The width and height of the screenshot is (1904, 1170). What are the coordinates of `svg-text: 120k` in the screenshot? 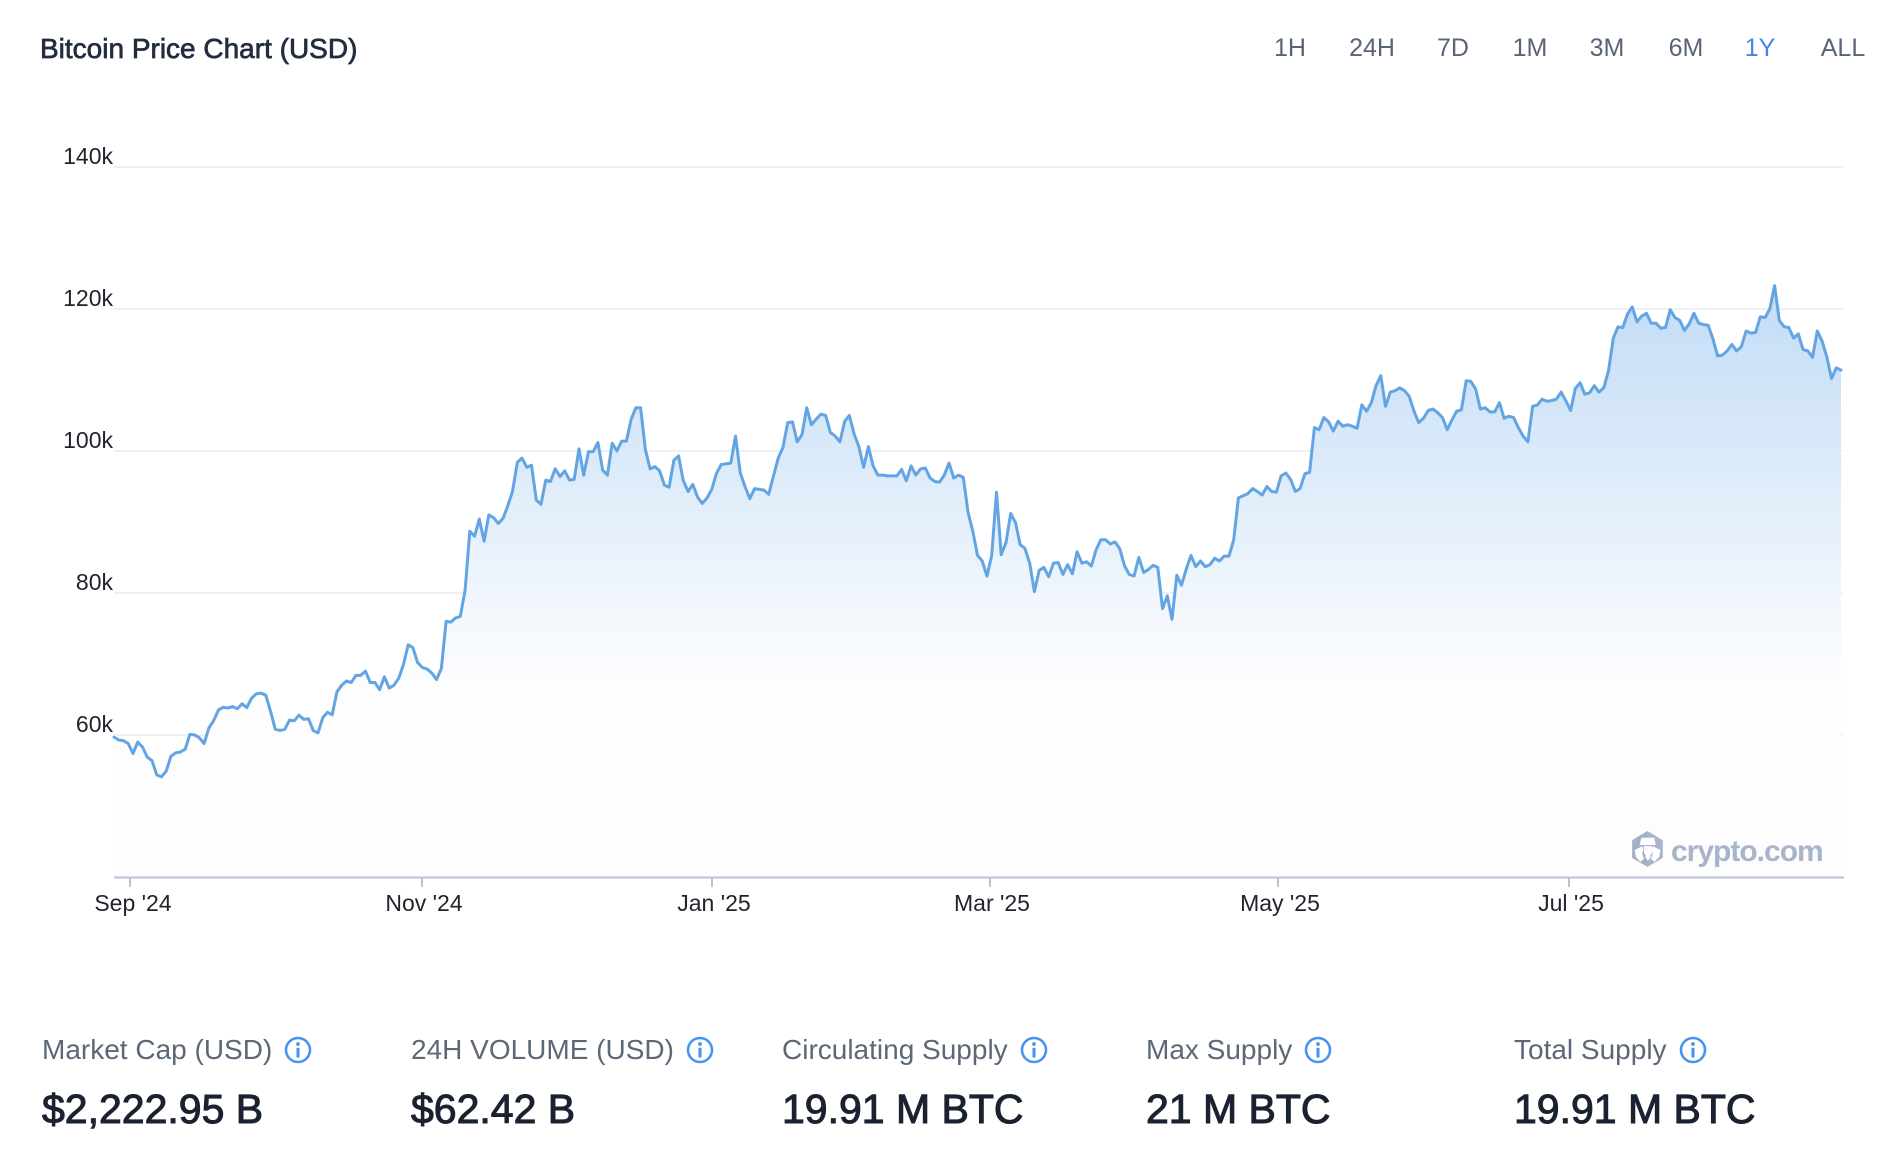 It's located at (88, 298).